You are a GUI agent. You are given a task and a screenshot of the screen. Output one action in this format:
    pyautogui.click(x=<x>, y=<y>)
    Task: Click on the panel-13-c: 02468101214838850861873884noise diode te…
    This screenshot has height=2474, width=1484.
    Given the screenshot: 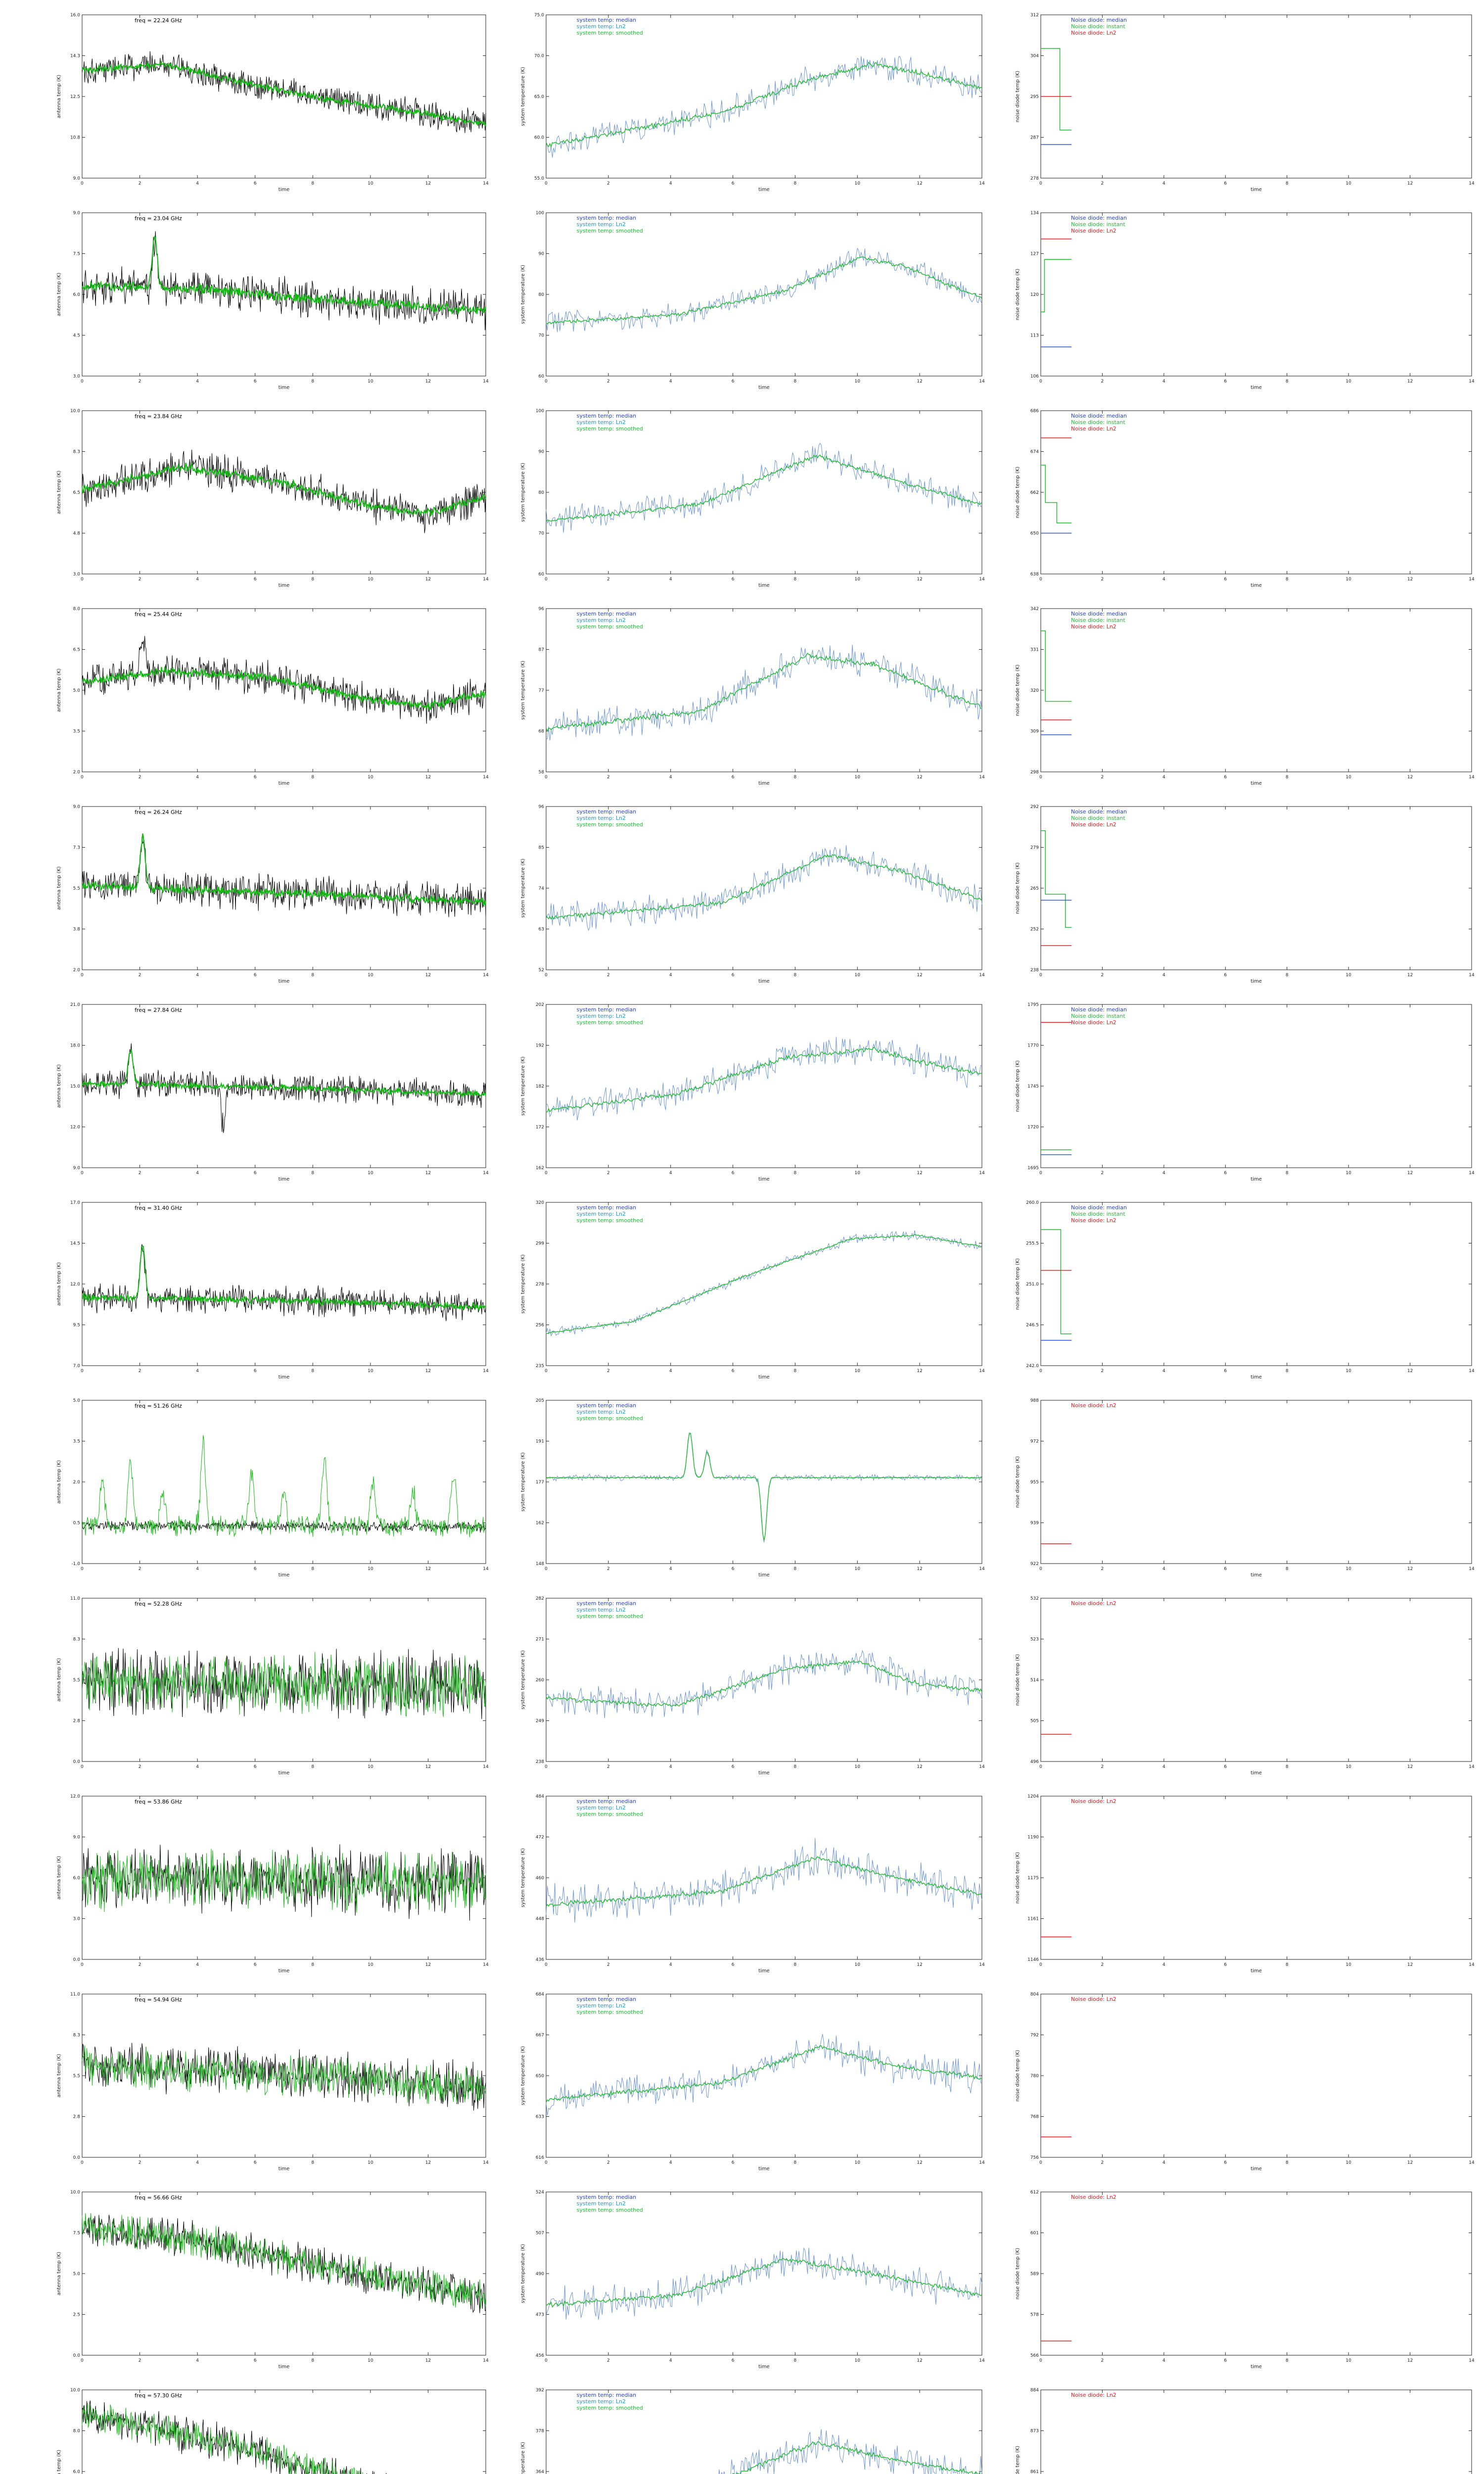 What is the action you would take?
    pyautogui.click(x=1244, y=2426)
    